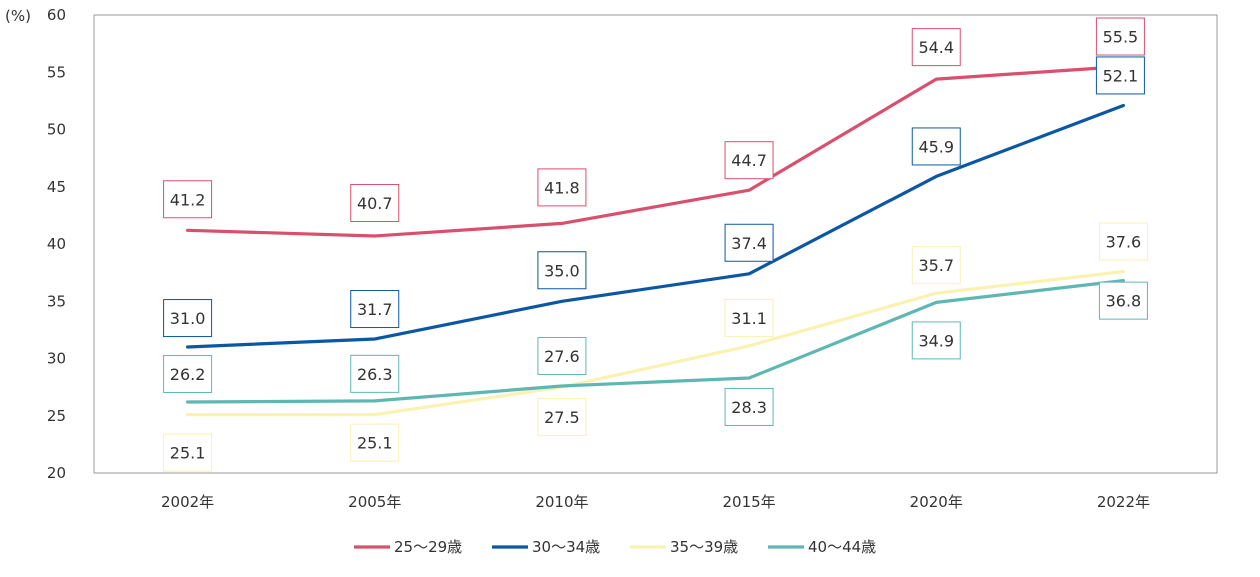 The image size is (1260, 577). What do you see at coordinates (18, 16) in the screenshot?
I see `y-axis-unit-label: (%)` at bounding box center [18, 16].